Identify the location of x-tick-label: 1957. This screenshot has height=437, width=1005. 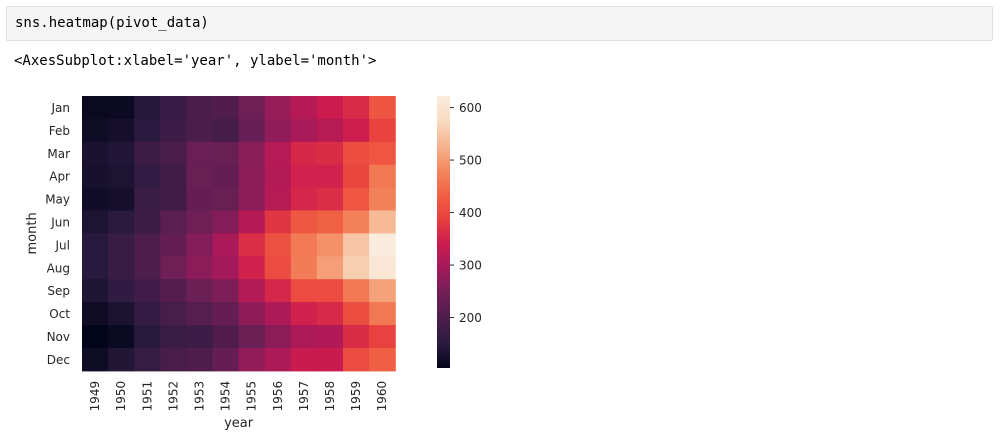
(304, 396).